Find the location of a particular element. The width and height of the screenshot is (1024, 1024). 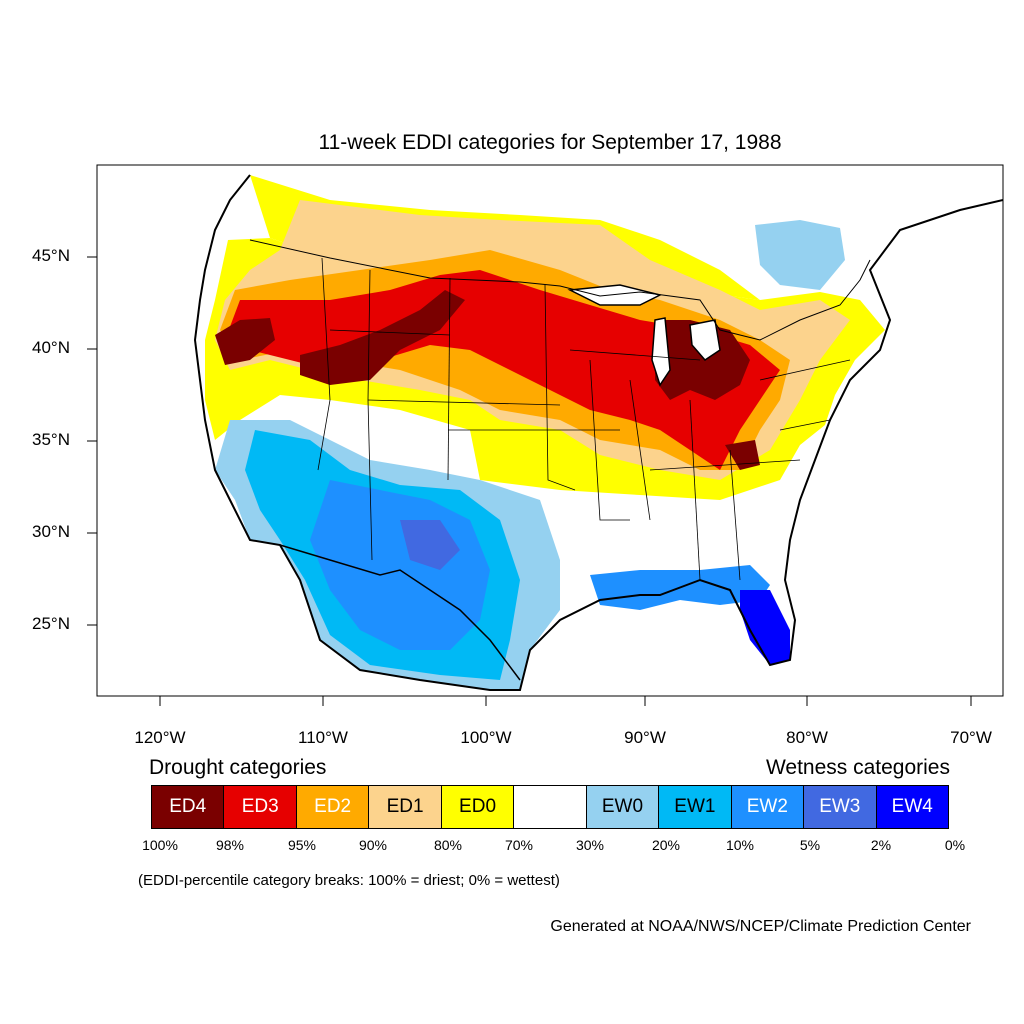

us-mexico-border is located at coordinates (400, 612).